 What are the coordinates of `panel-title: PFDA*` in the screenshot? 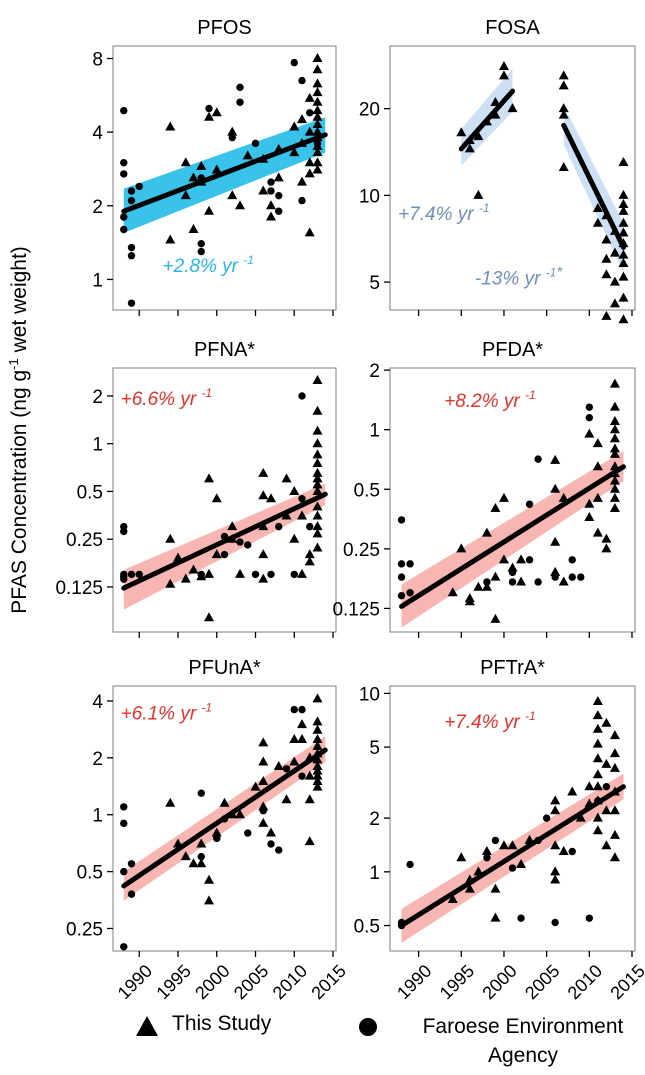 It's located at (512, 350).